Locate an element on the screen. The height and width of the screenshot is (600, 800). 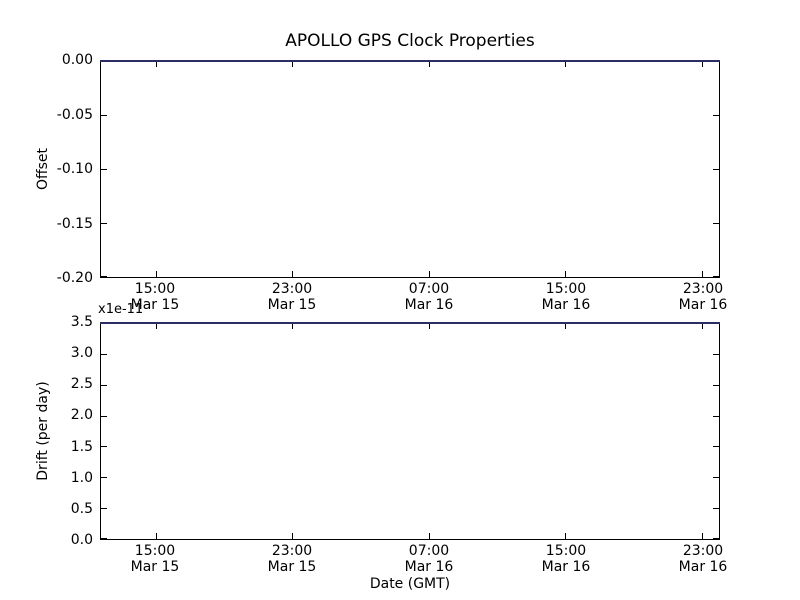
y-tick-label: -0.20 is located at coordinates (74, 278).